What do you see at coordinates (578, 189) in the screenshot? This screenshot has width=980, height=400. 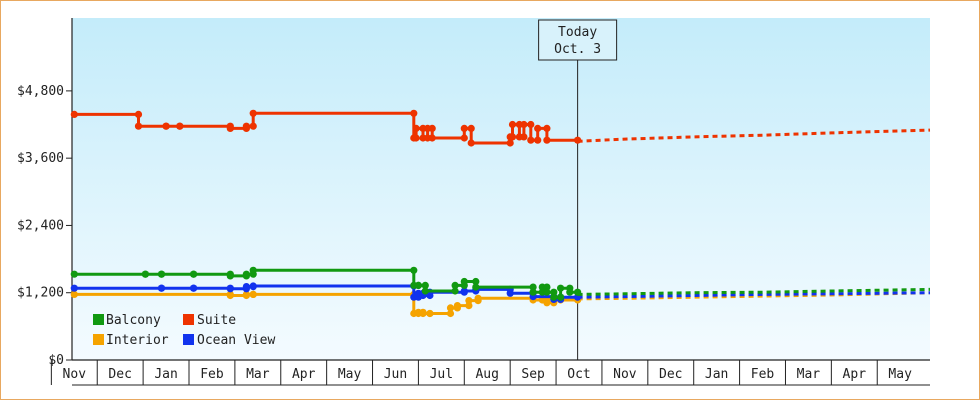 I see `today-marker: Today Oct. 3` at bounding box center [578, 189].